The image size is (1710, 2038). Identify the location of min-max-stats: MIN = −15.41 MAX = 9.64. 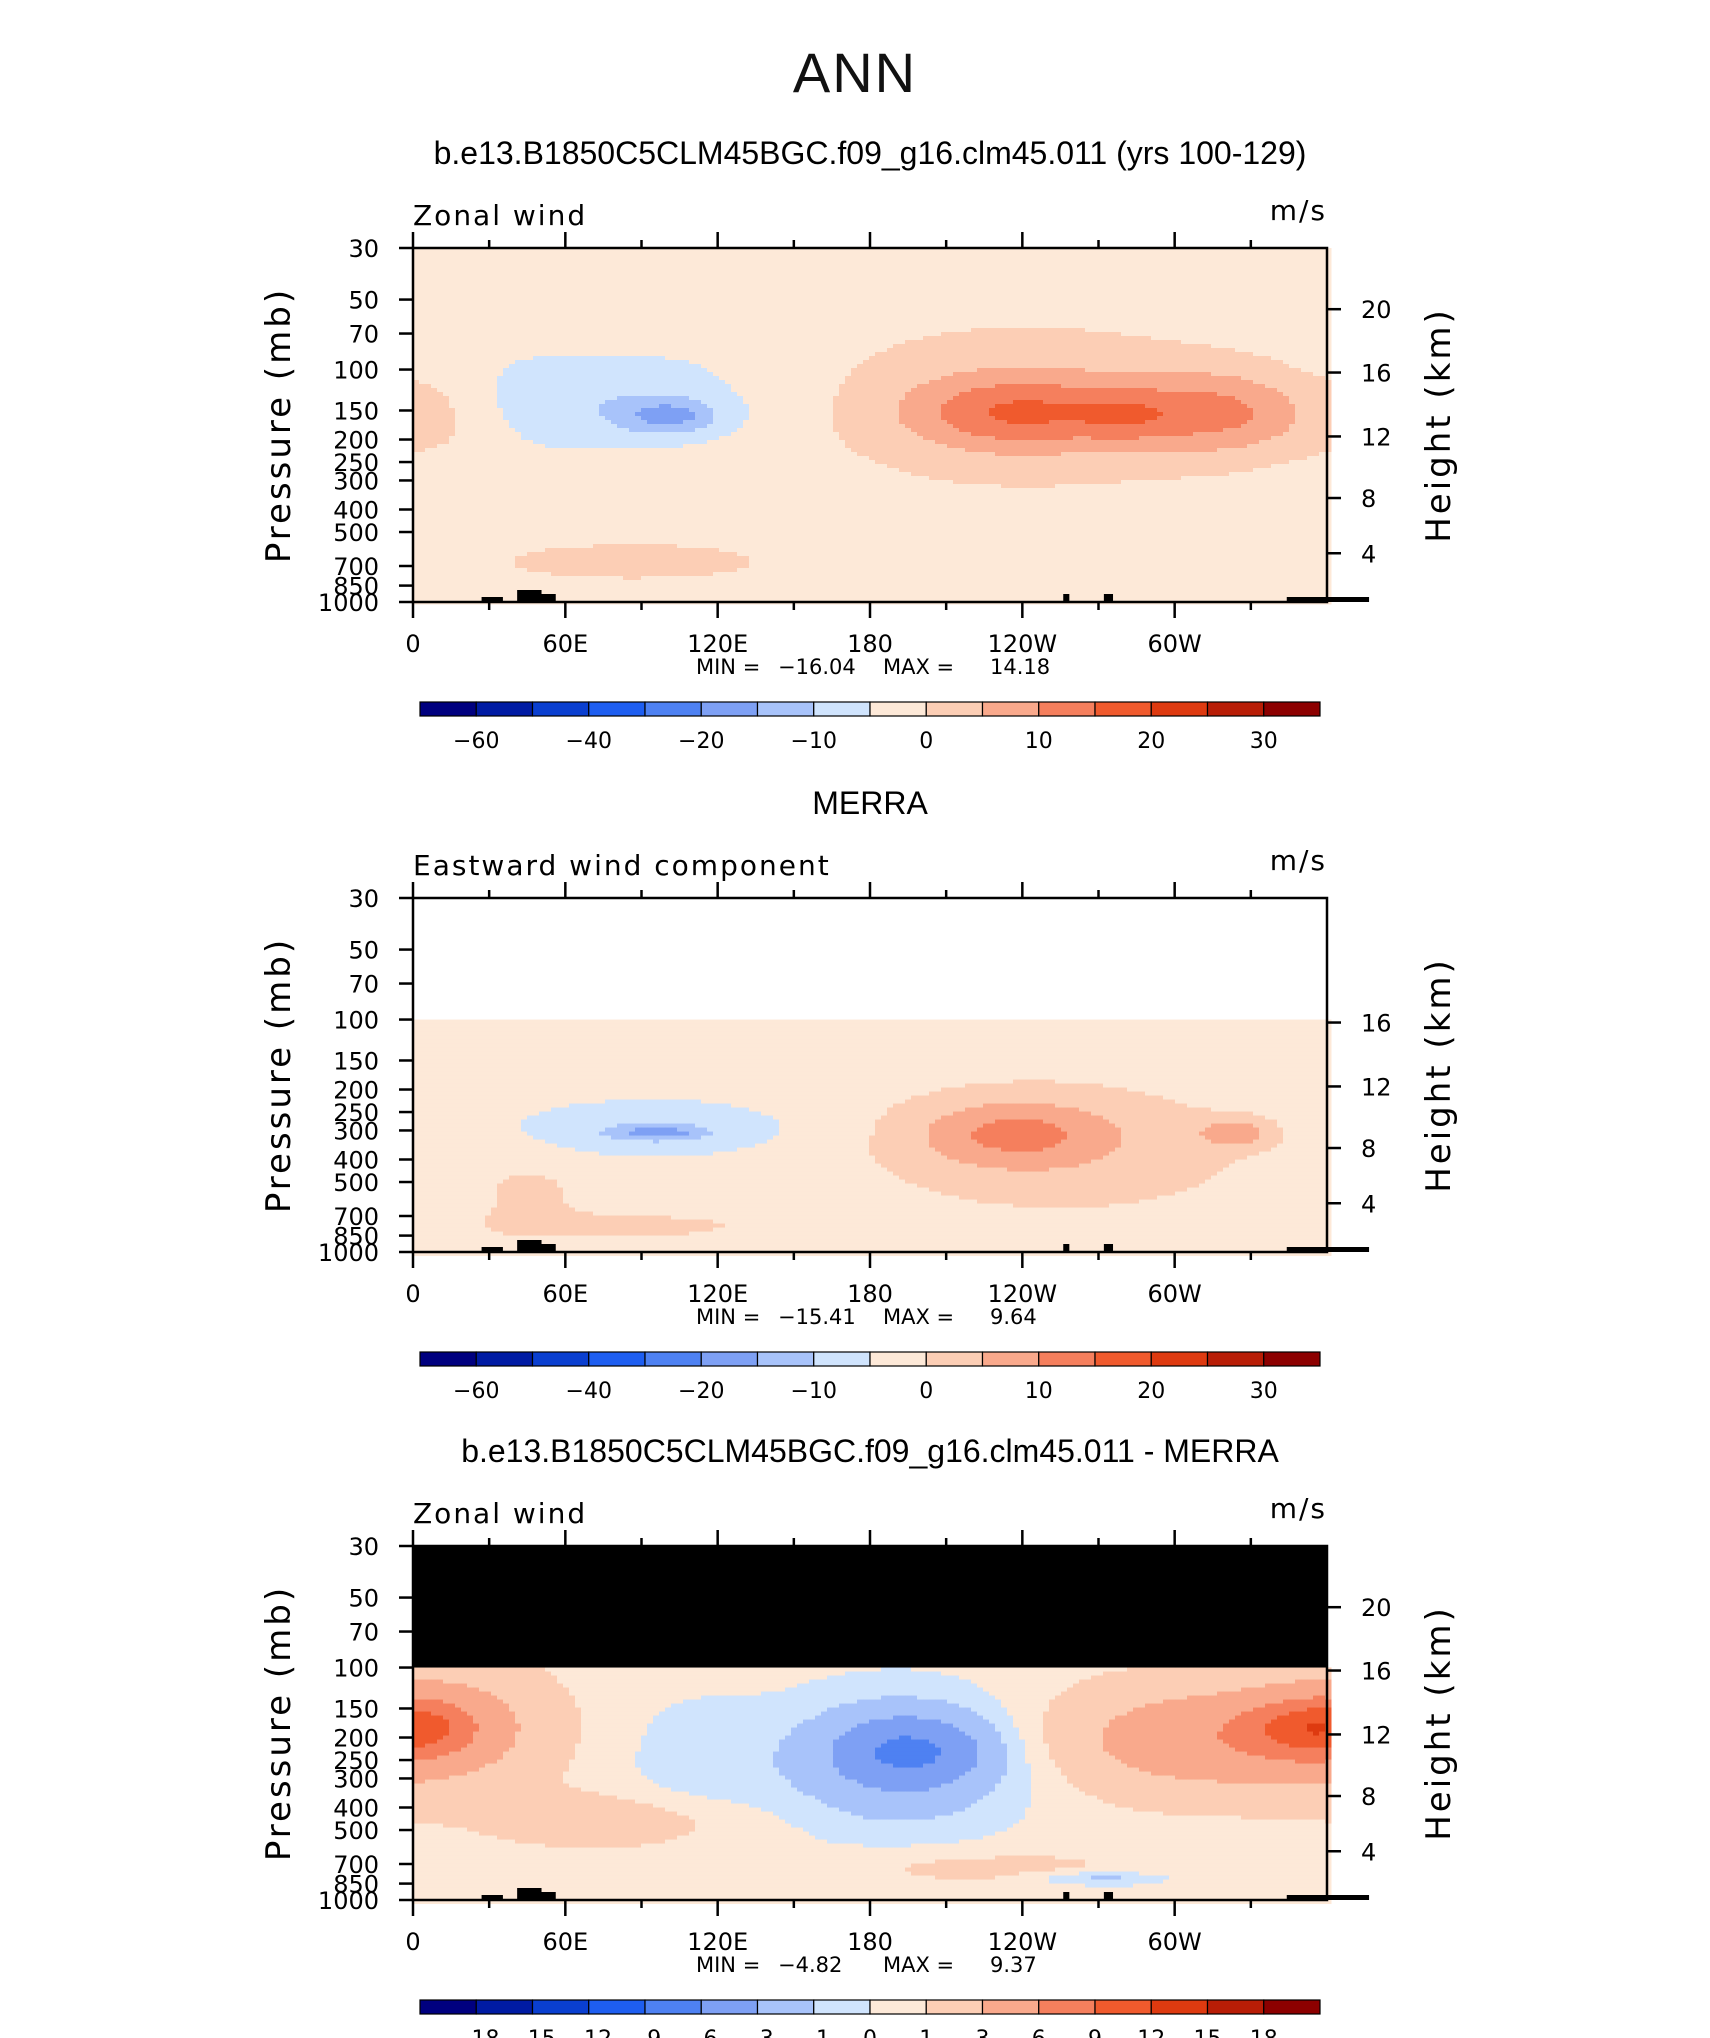
(866, 1317).